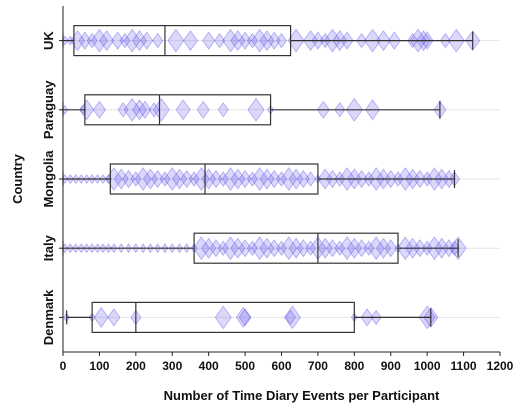 The height and width of the screenshot is (407, 518). I want to click on category-label-paraguay: Paraguay, so click(48, 109).